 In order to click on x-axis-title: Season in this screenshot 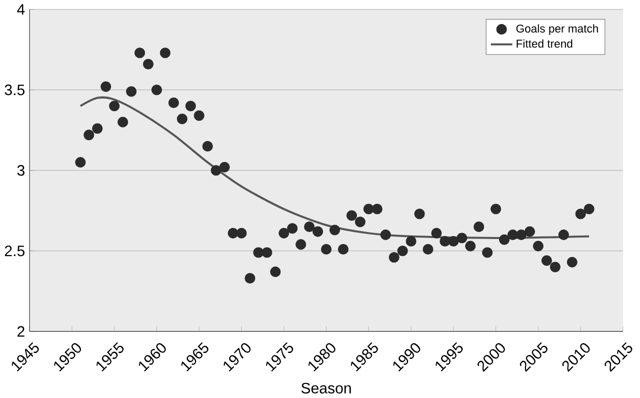, I will do `click(326, 388)`.